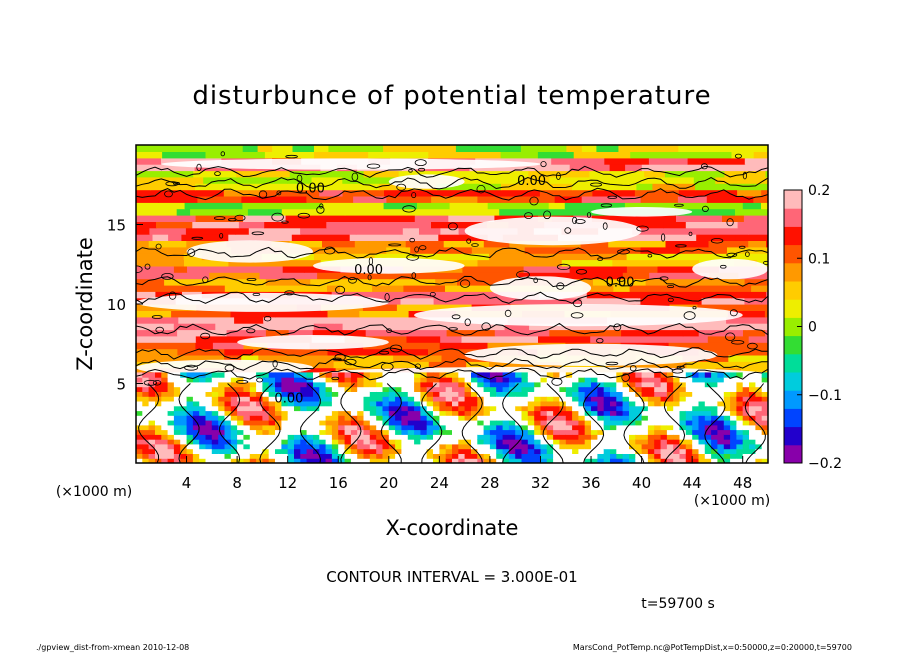 Image resolution: width=904 pixels, height=654 pixels. Describe the element at coordinates (692, 483) in the screenshot. I see `x-tick-label: 44` at that location.